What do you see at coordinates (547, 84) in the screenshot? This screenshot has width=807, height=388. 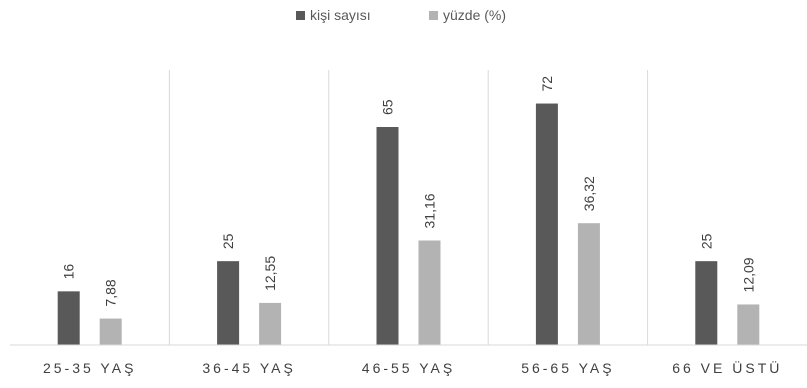 I see `data-label: 72` at bounding box center [547, 84].